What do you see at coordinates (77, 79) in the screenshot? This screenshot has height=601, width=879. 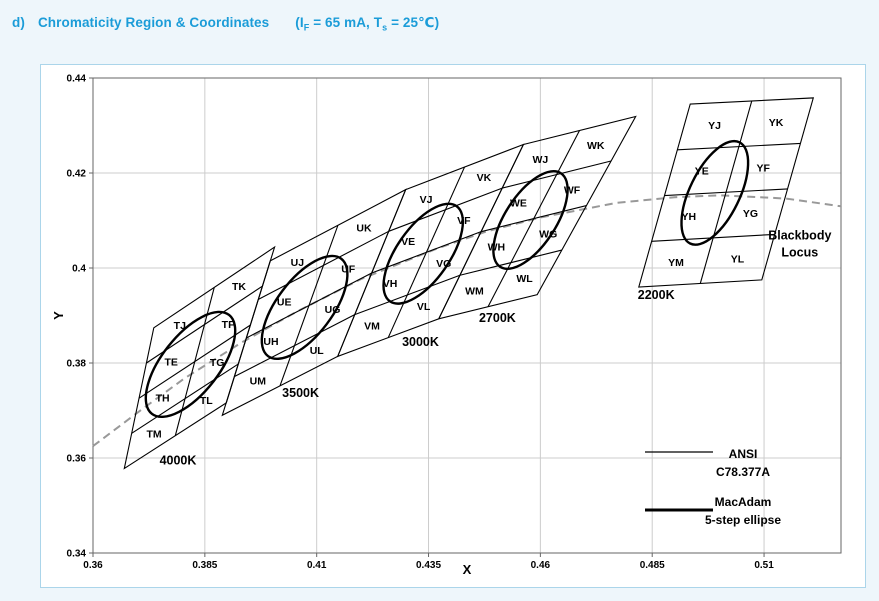 I see `y-tick-label: 0.44` at bounding box center [77, 79].